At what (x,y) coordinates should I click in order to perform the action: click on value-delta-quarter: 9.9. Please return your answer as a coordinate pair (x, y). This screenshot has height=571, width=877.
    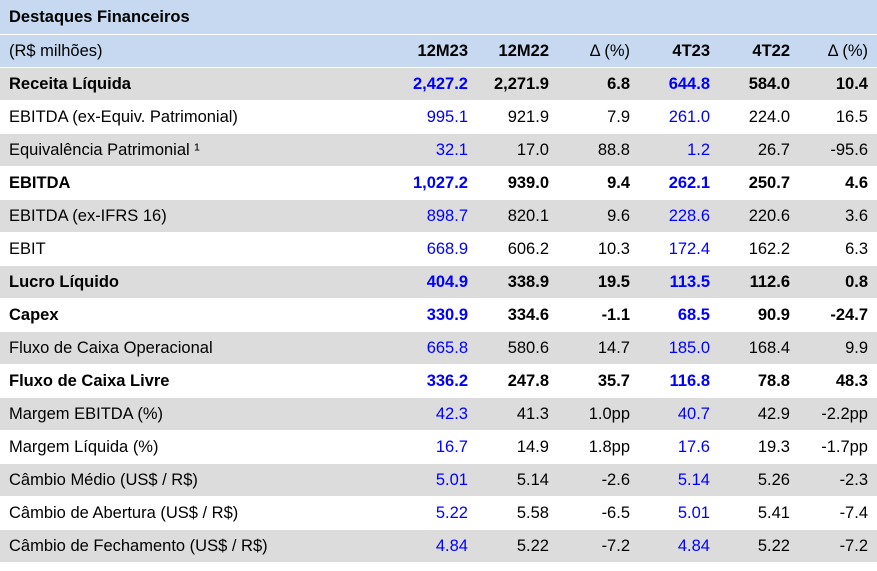
    Looking at the image, I should click on (856, 347).